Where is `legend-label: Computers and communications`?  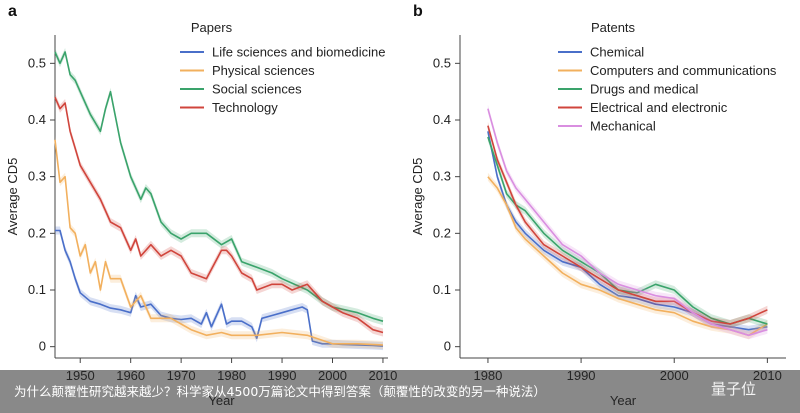
legend-label: Computers and communications is located at coordinates (683, 70).